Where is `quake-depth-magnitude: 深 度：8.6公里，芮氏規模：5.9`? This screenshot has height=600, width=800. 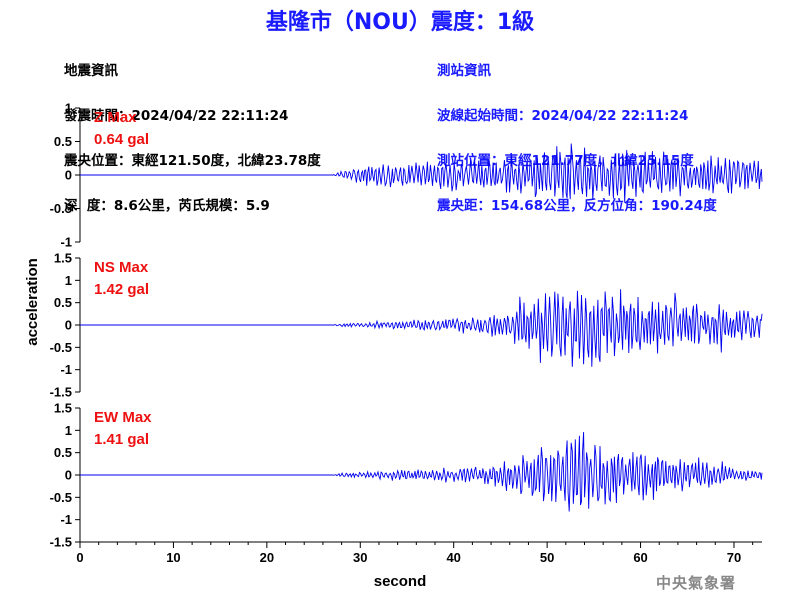 quake-depth-magnitude: 深 度：8.6公里，芮氏規模：5.9 is located at coordinates (167, 206).